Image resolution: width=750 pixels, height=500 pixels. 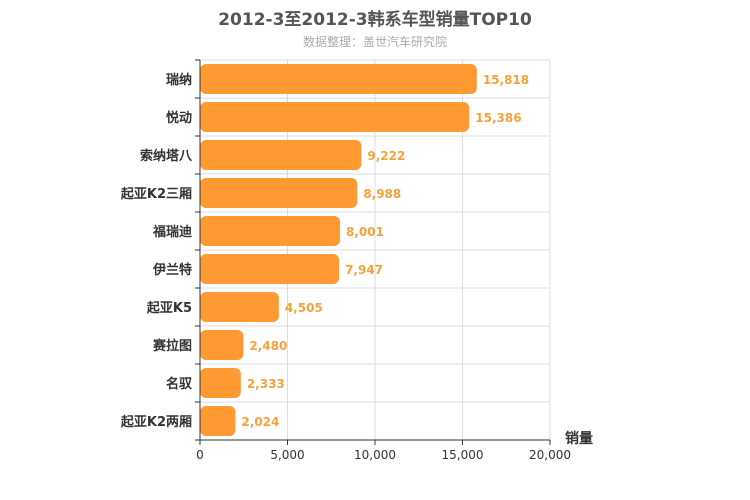 What do you see at coordinates (179, 384) in the screenshot?
I see `category-label: 名驭` at bounding box center [179, 384].